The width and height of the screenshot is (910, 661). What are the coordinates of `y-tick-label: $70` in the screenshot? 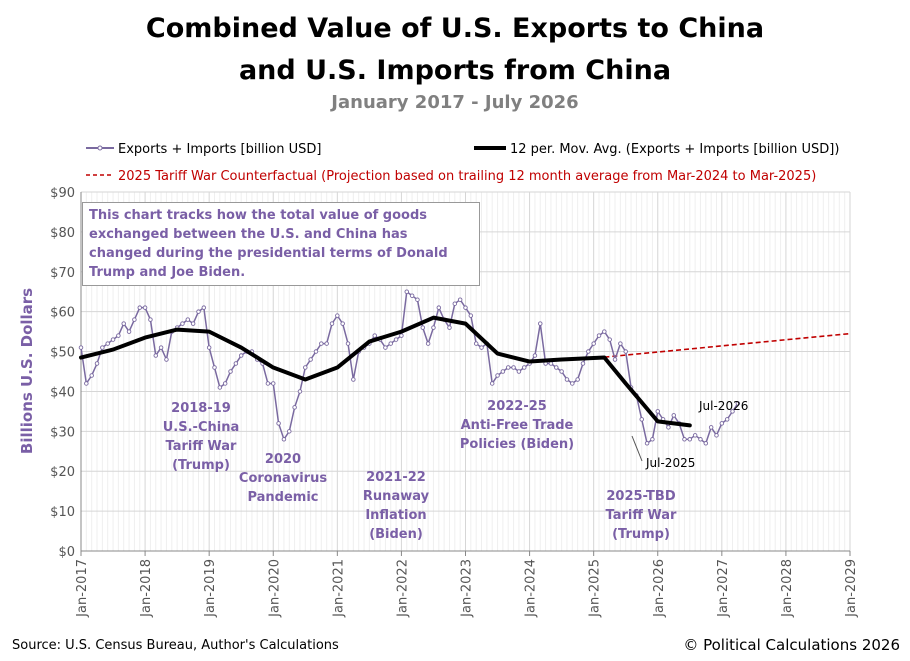 It's located at (62, 273).